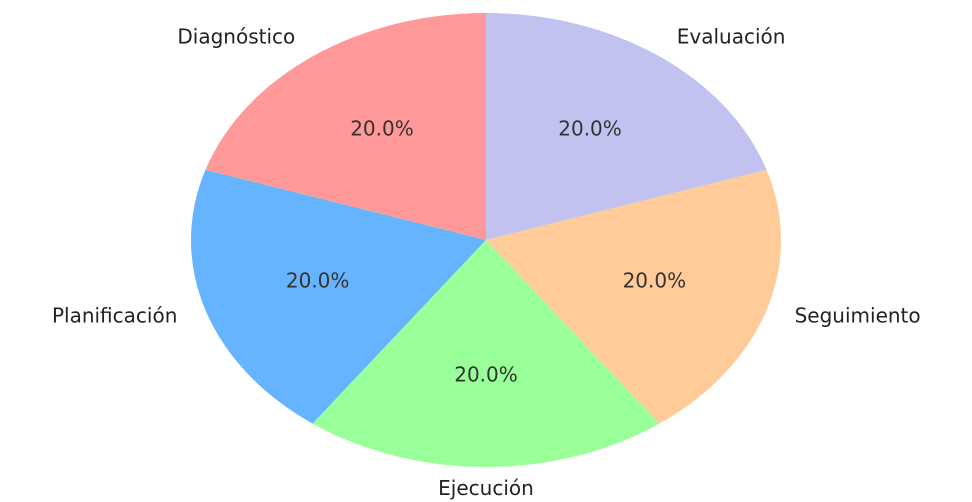 This screenshot has height=502, width=972. What do you see at coordinates (731, 36) in the screenshot?
I see `slice-category-label: Evaluación` at bounding box center [731, 36].